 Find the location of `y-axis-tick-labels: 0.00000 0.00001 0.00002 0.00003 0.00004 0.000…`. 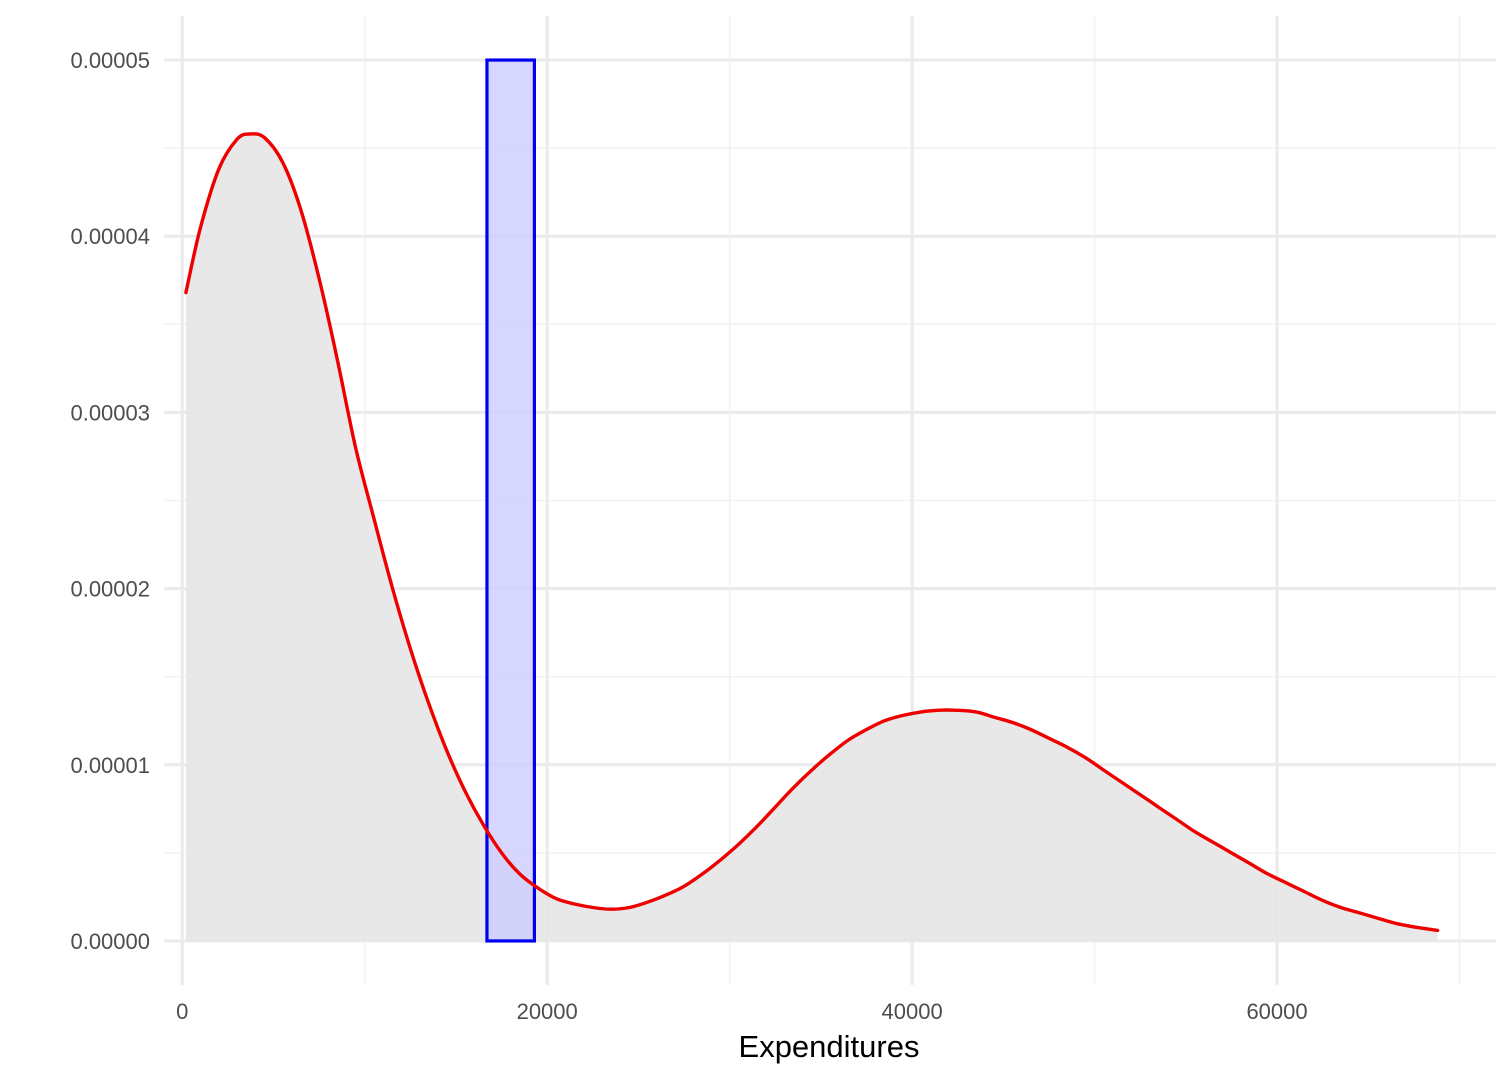

y-axis-tick-labels: 0.00000 0.00001 0.00002 0.00003 0.00004 0.000… is located at coordinates (110, 501).